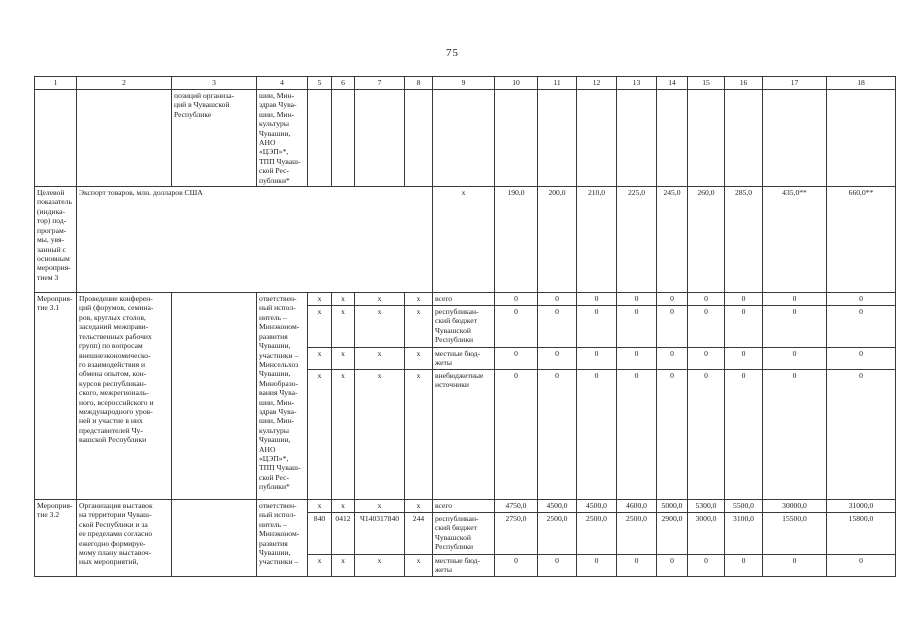 The height and width of the screenshot is (640, 905). Describe the element at coordinates (743, 533) in the screenshot. I see `amount-cell: 3100,0` at that location.